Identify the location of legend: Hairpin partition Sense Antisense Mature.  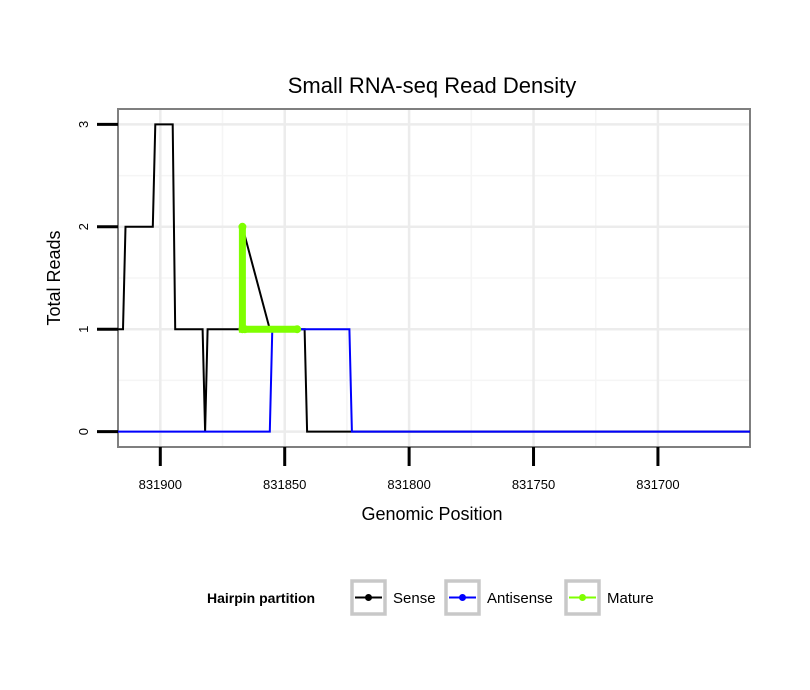
(430, 597).